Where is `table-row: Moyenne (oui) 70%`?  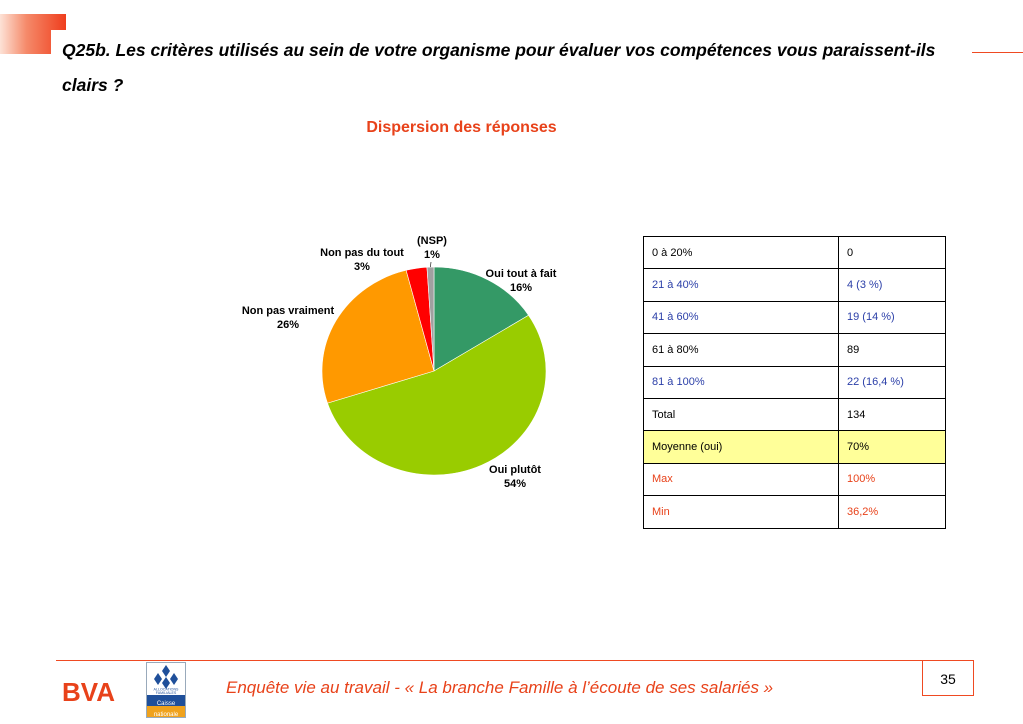
table-row: Moyenne (oui) 70% is located at coordinates (794, 447).